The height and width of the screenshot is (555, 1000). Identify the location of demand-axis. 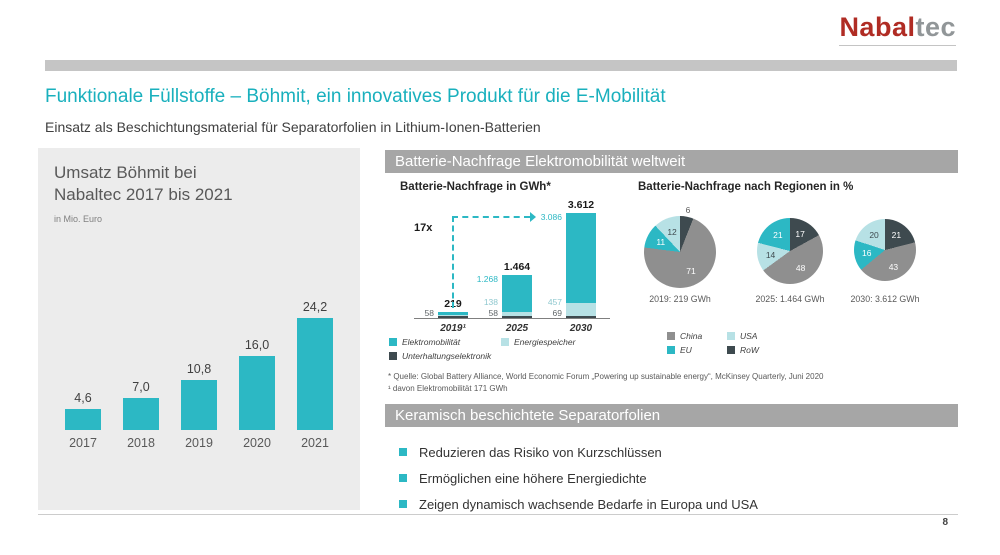
(512, 318).